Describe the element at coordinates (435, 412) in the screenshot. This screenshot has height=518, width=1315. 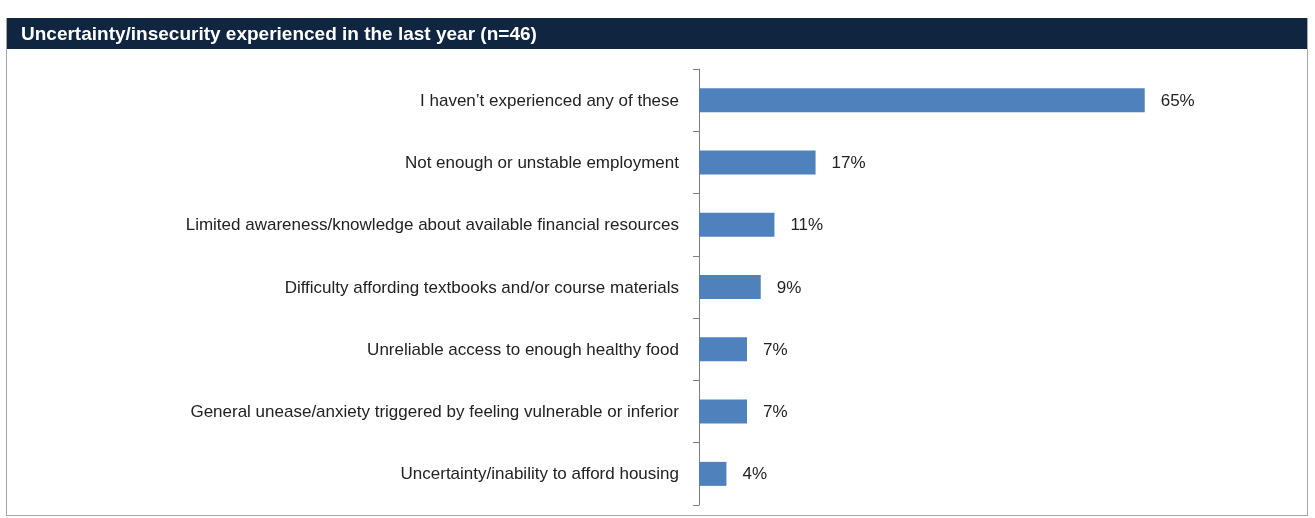
I see `y-tick-label: General unease/anxiety triggered by feeling vulnerable or inferior` at that location.